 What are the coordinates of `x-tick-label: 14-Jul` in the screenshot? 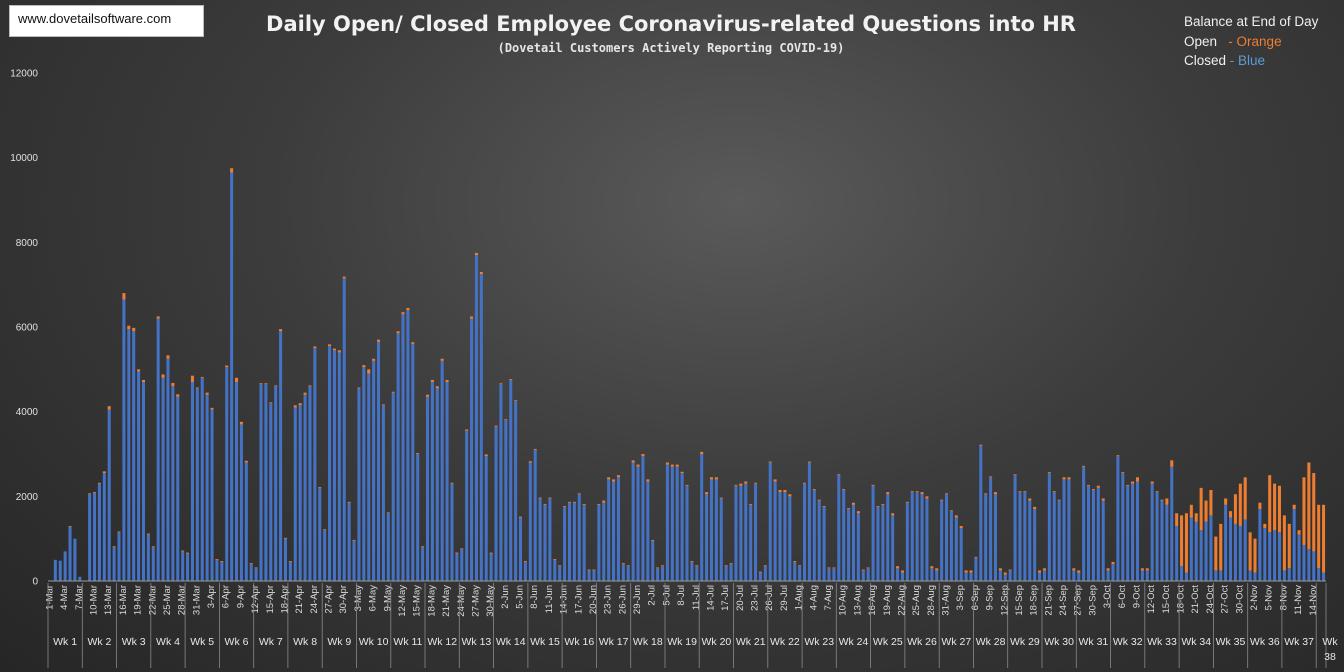 It's located at (711, 598).